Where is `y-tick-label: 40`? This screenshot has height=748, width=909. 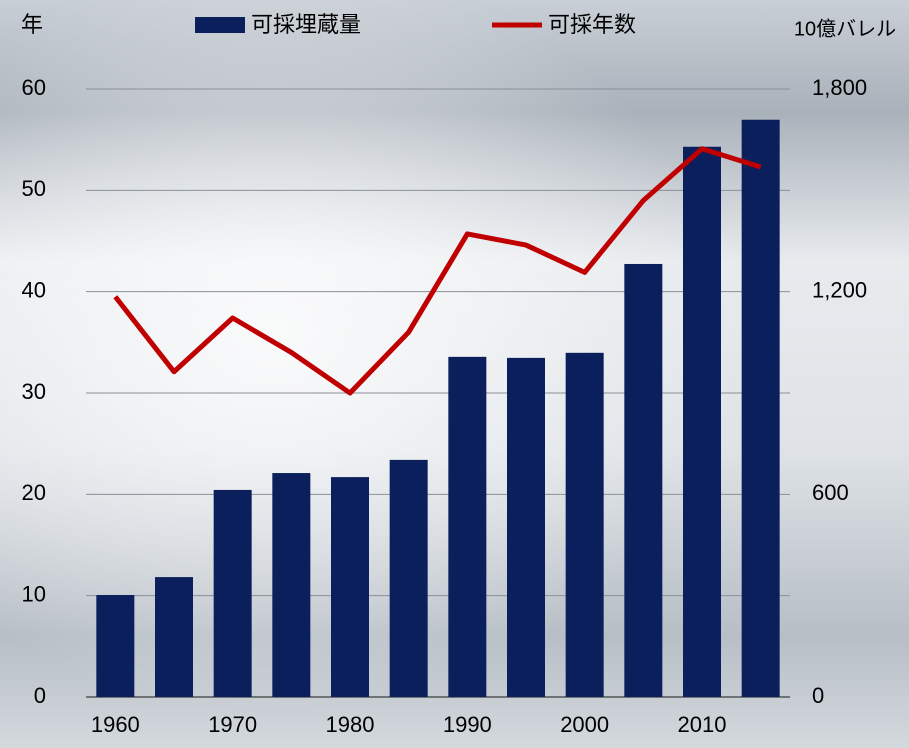 y-tick-label: 40 is located at coordinates (34, 289).